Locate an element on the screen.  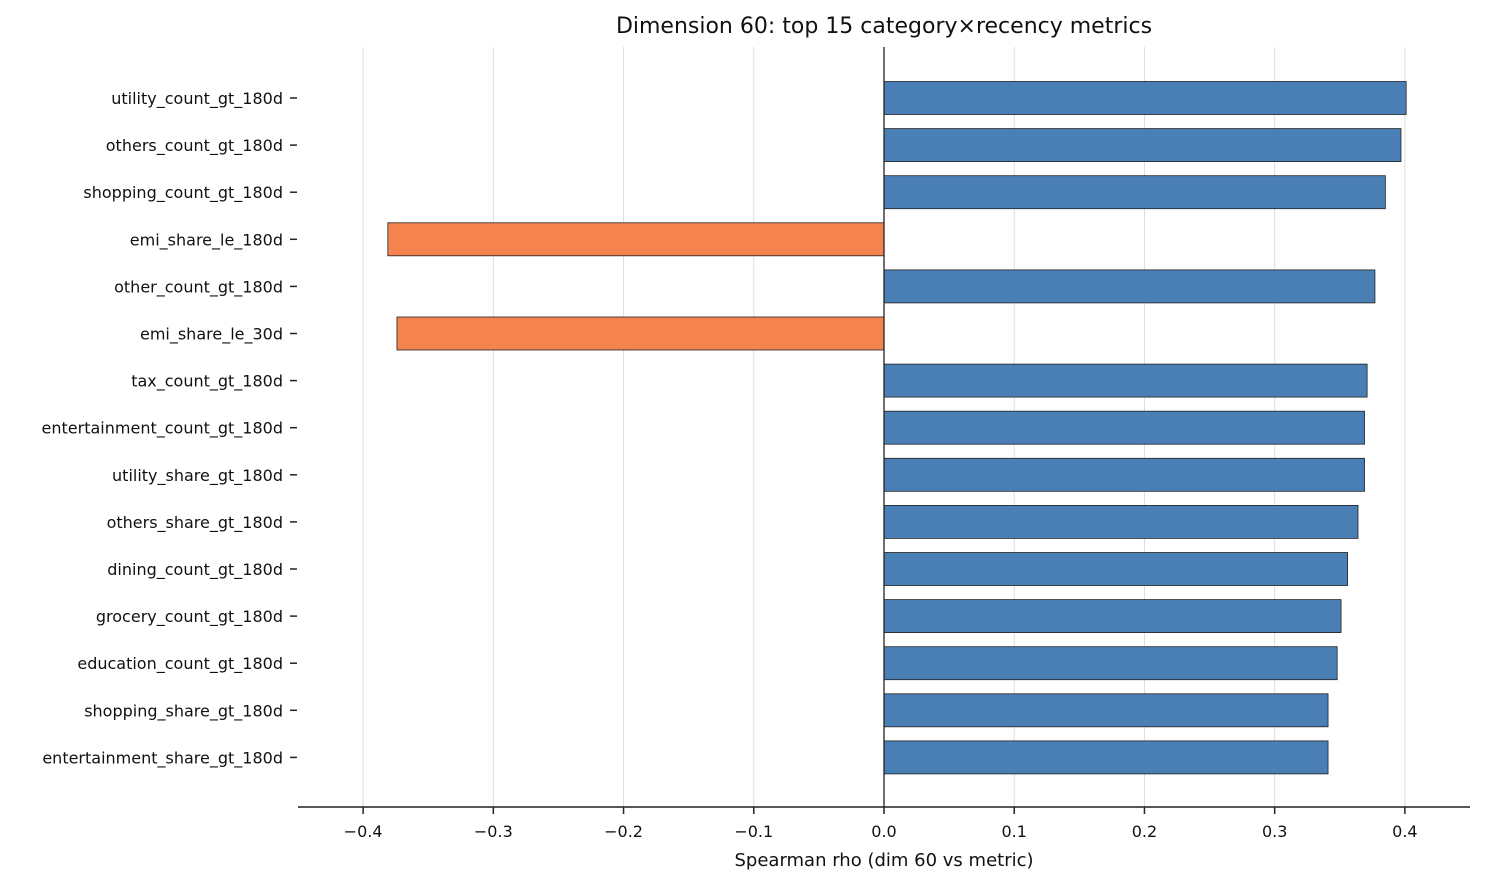
bar-utility-share-gt-180d is located at coordinates (1124, 474).